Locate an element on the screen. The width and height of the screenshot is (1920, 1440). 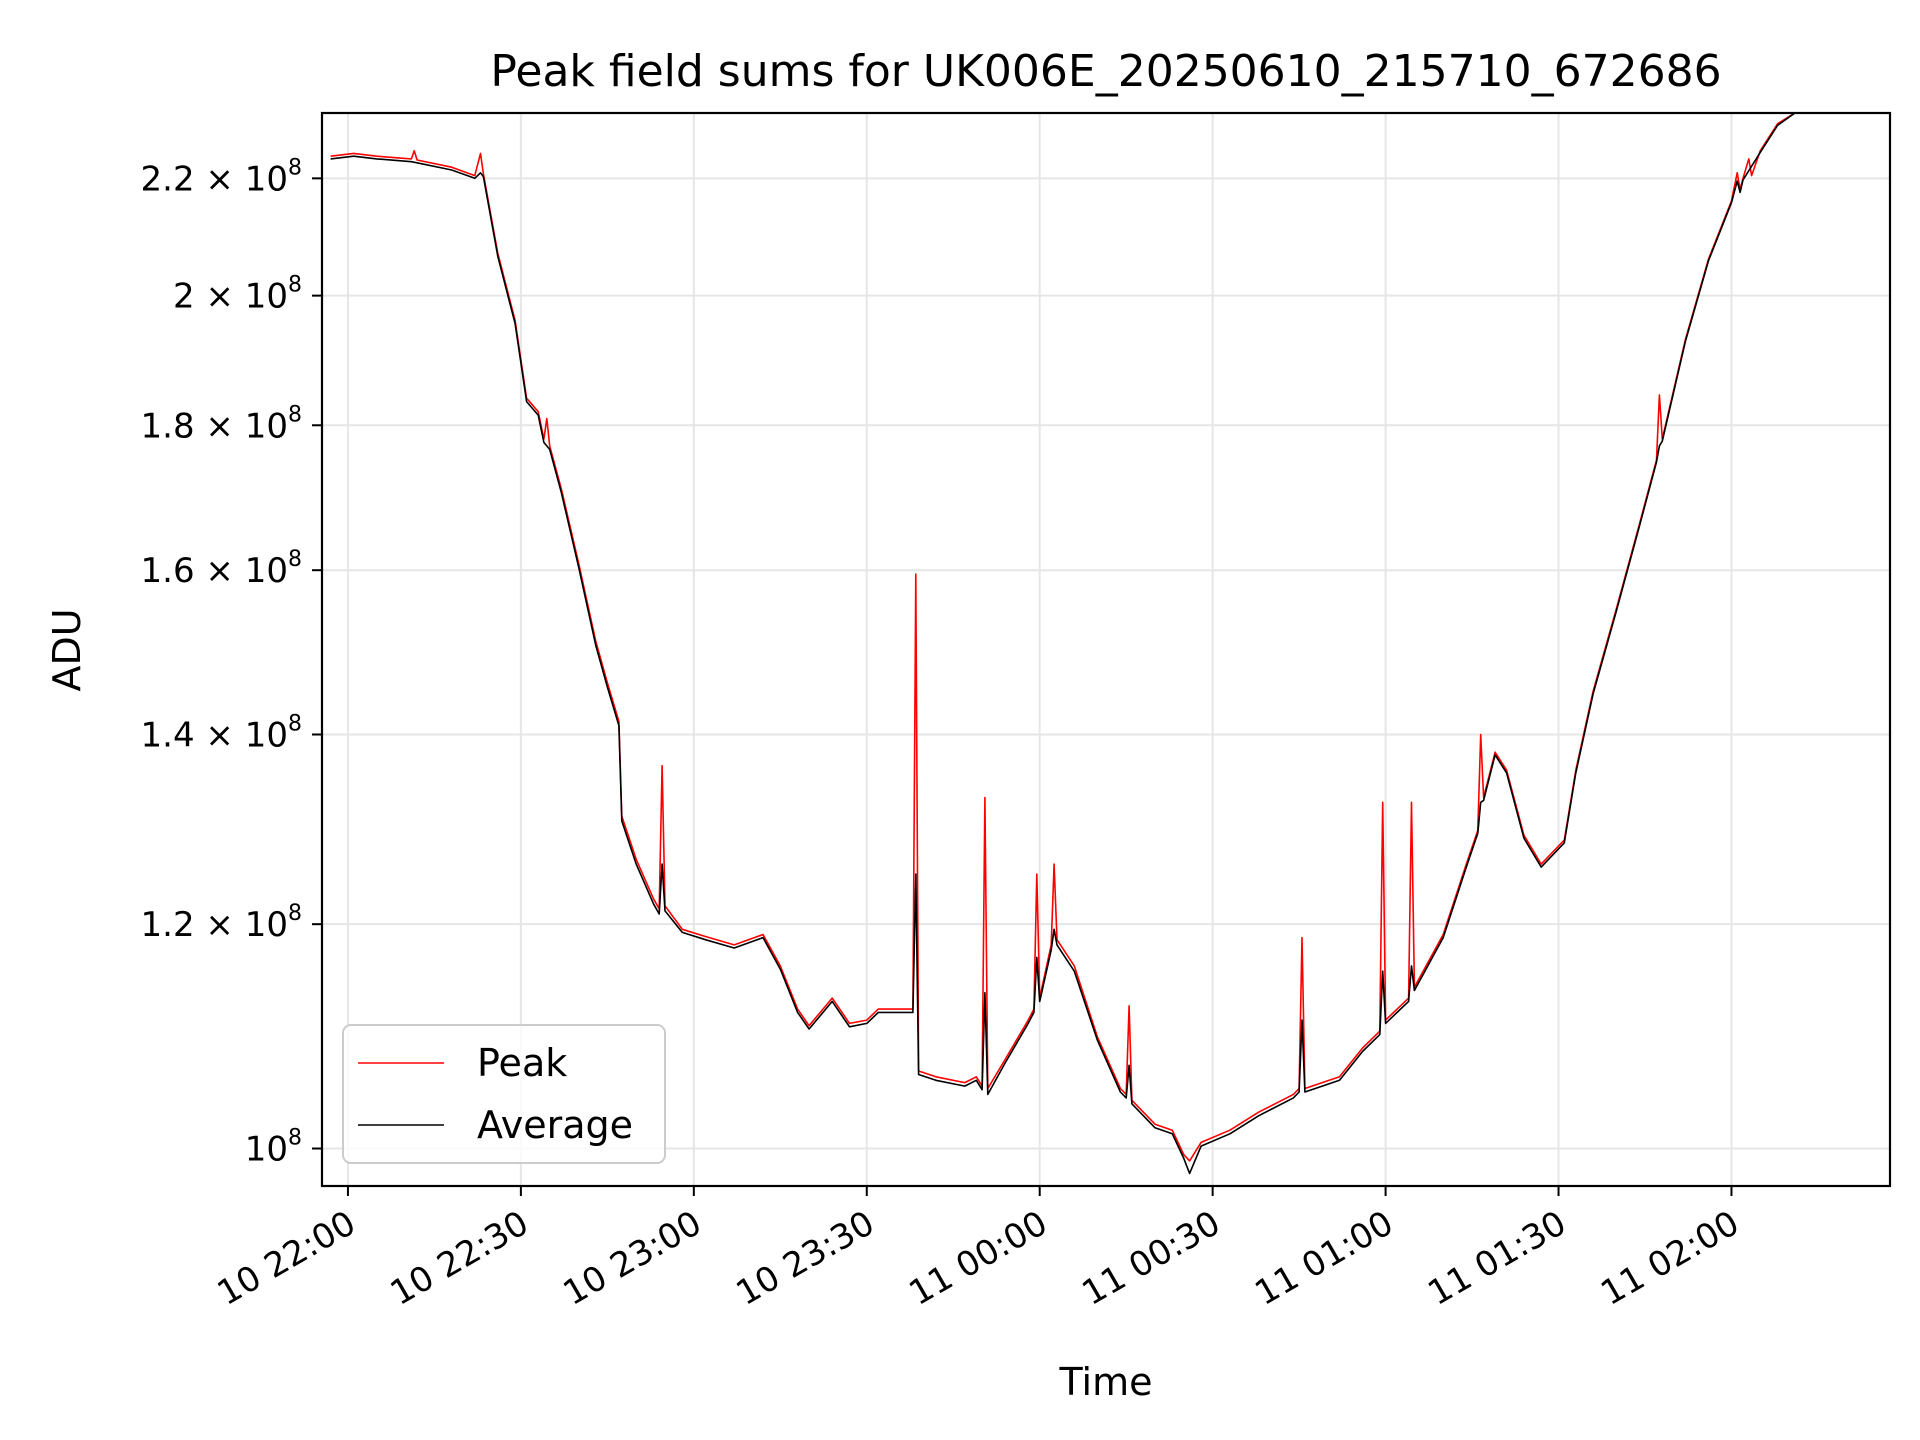
y-axis-label: ADU is located at coordinates (67, 649).